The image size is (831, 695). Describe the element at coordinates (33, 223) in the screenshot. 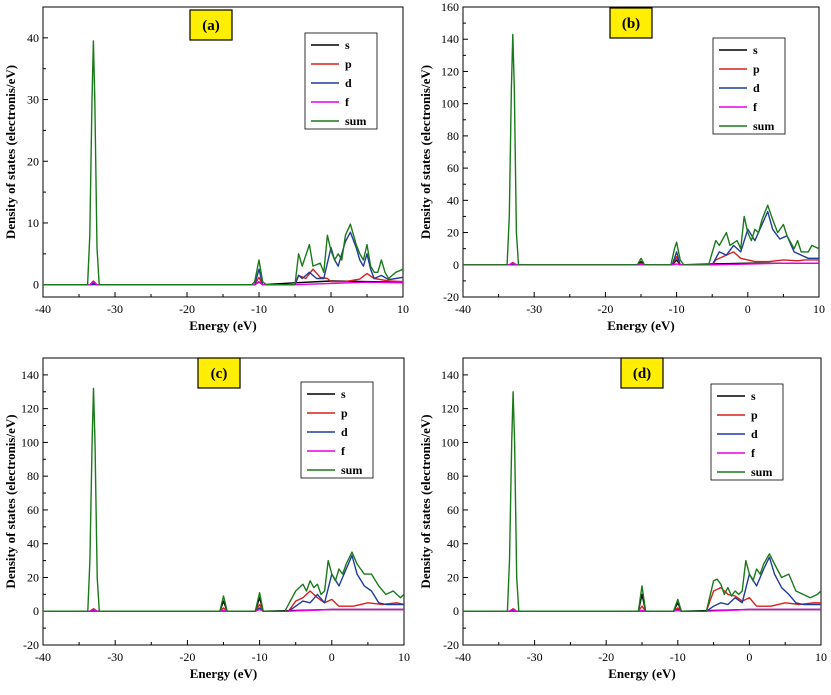

I see `y-tick-label: 10` at that location.